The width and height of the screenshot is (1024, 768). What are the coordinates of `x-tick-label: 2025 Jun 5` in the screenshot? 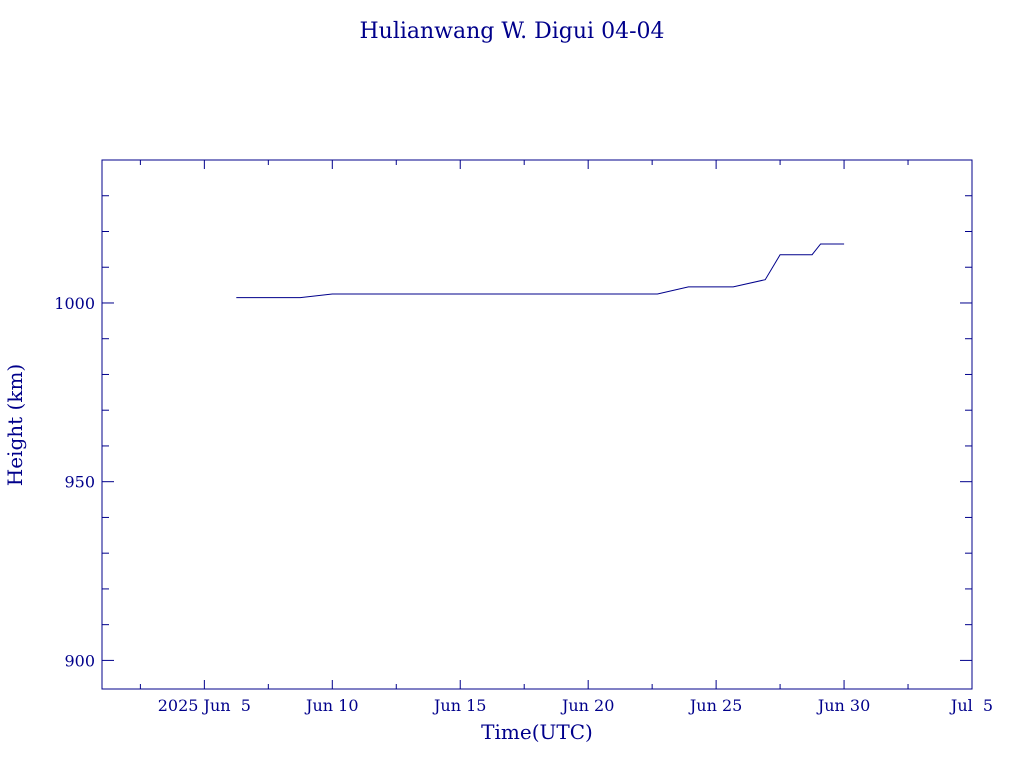 It's located at (204, 705).